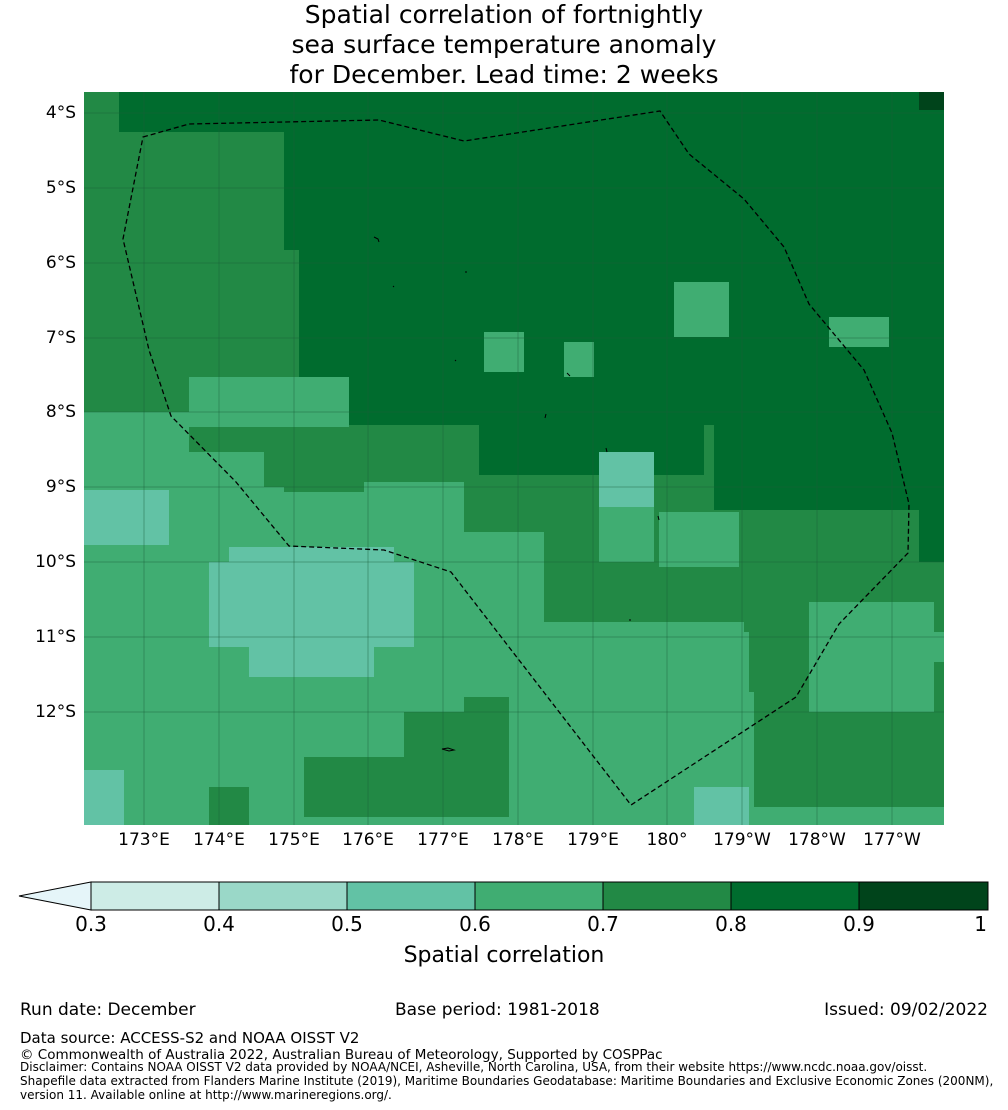  What do you see at coordinates (55, 896) in the screenshot?
I see `colorbar-extend-arrow` at bounding box center [55, 896].